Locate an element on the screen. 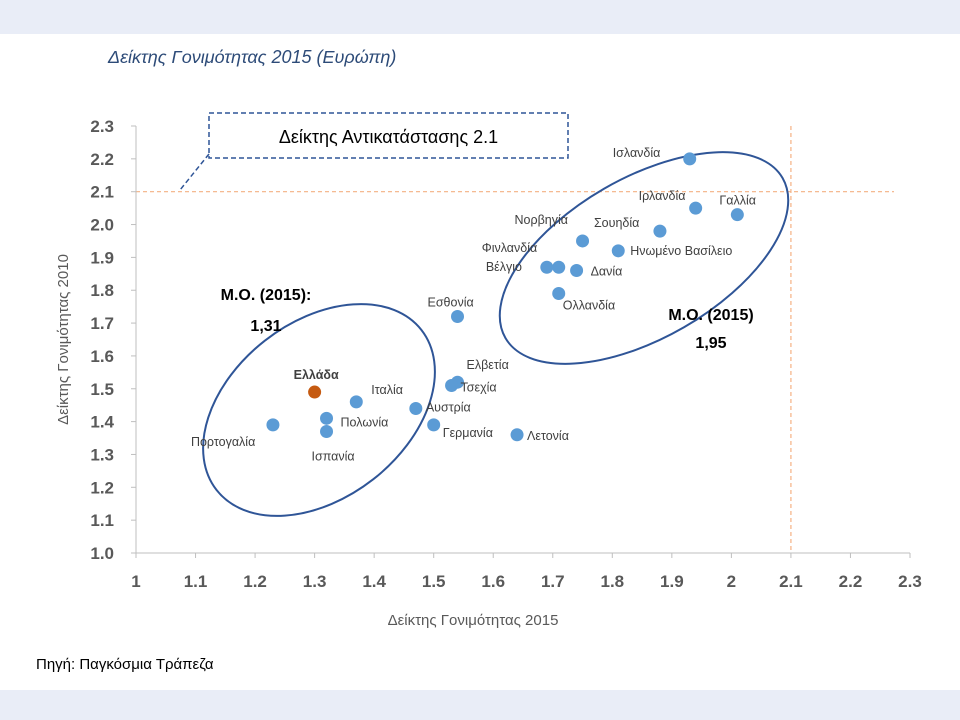 The image size is (960, 720). data-point-label: Εσθονία is located at coordinates (451, 303).